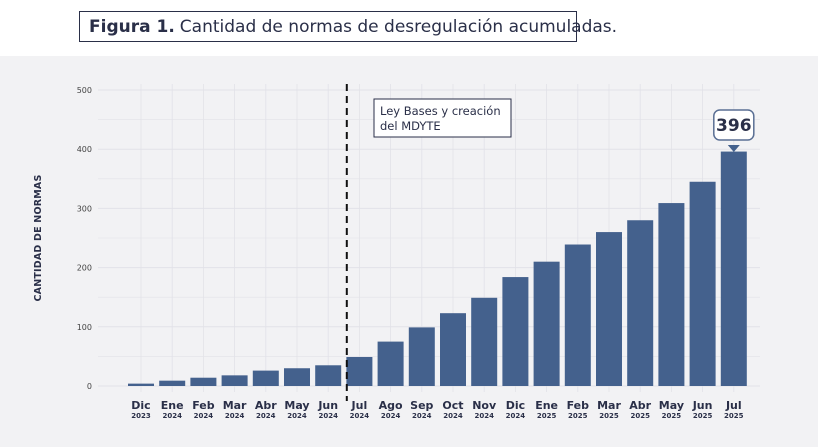 The width and height of the screenshot is (818, 447). What do you see at coordinates (84, 149) in the screenshot?
I see `y-tick-label: 400` at bounding box center [84, 149].